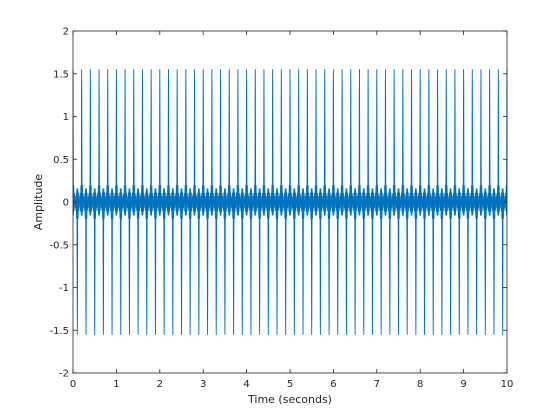 Image resolution: width=560 pixels, height=420 pixels. I want to click on y-tick-label: 1, so click(66, 117).